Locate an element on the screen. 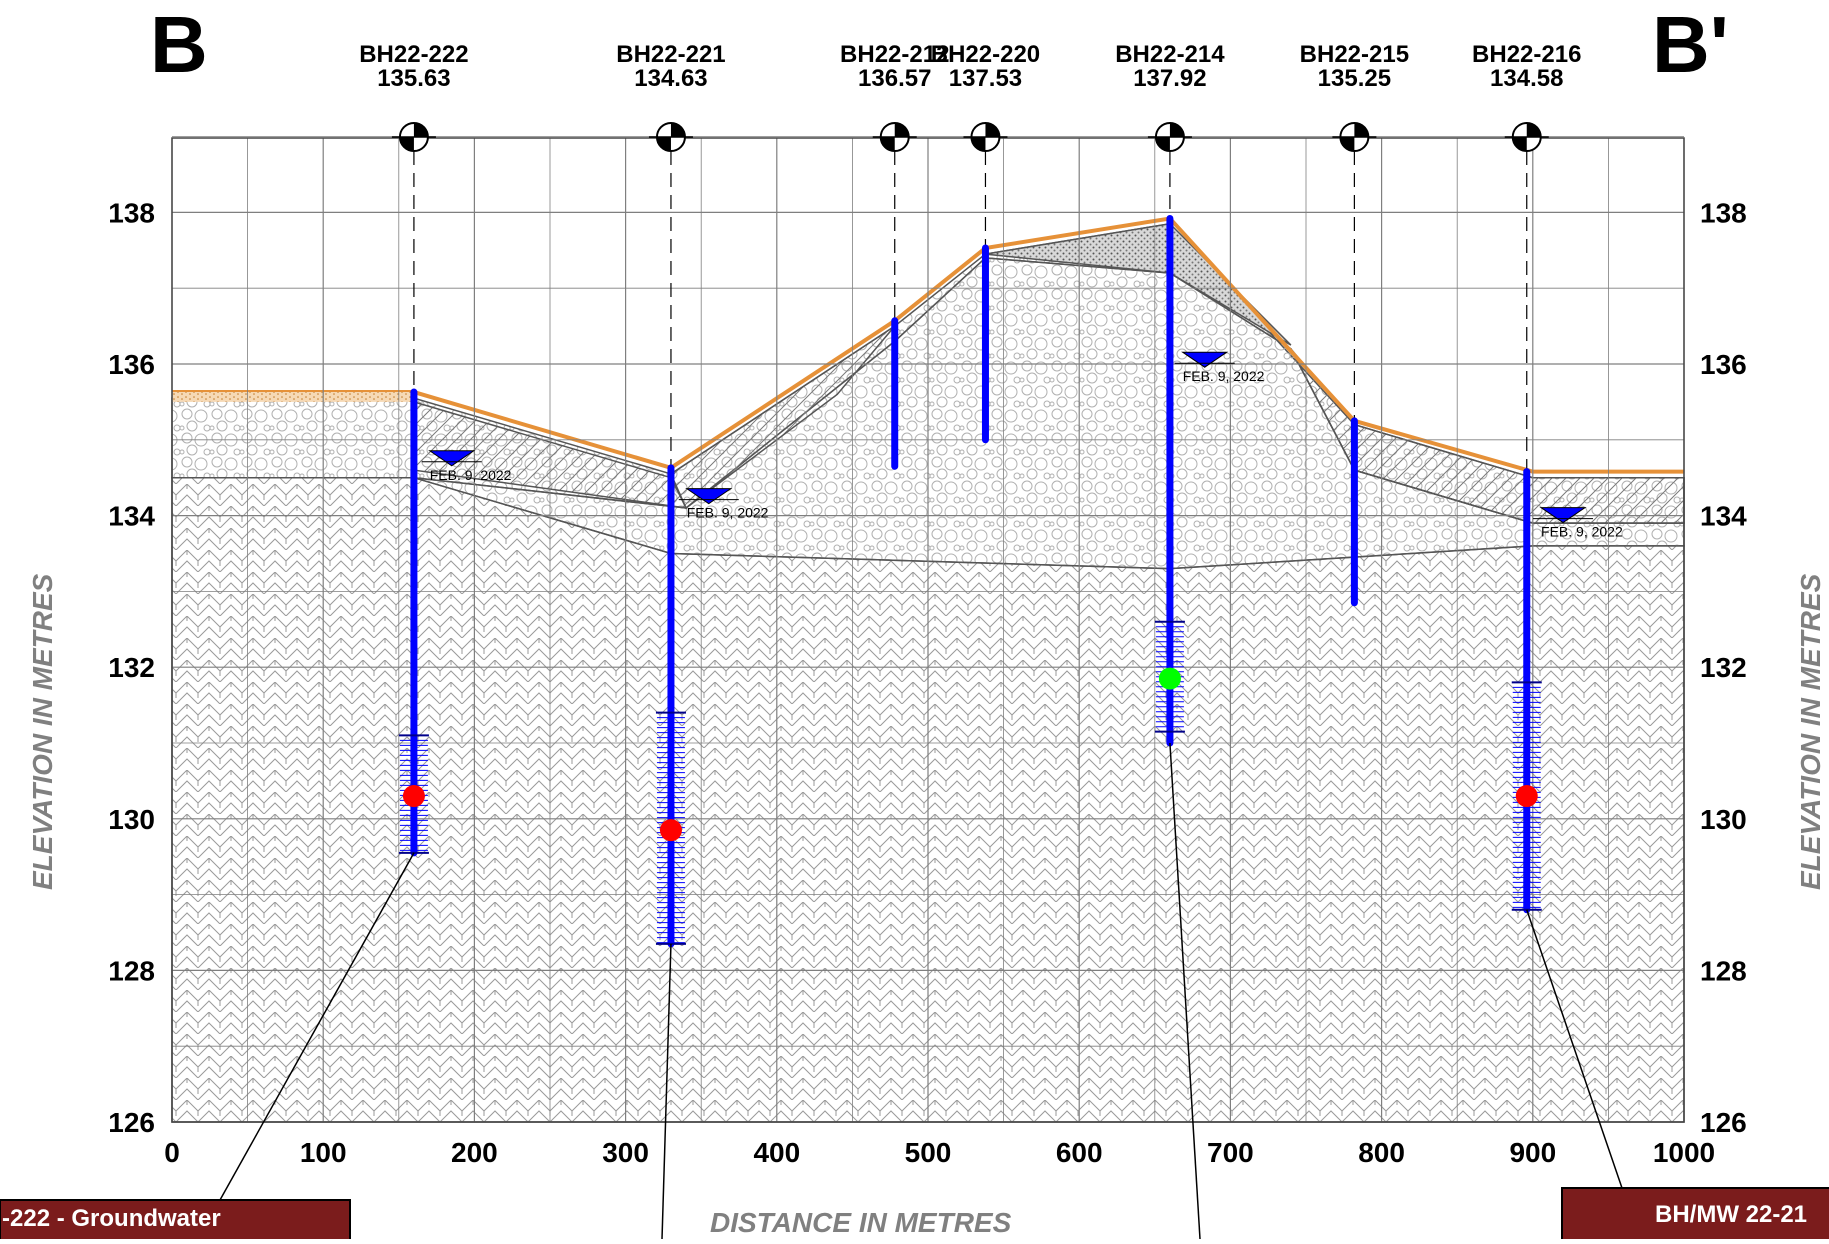  borehole-elevation: 137.92 is located at coordinates (1169, 78).